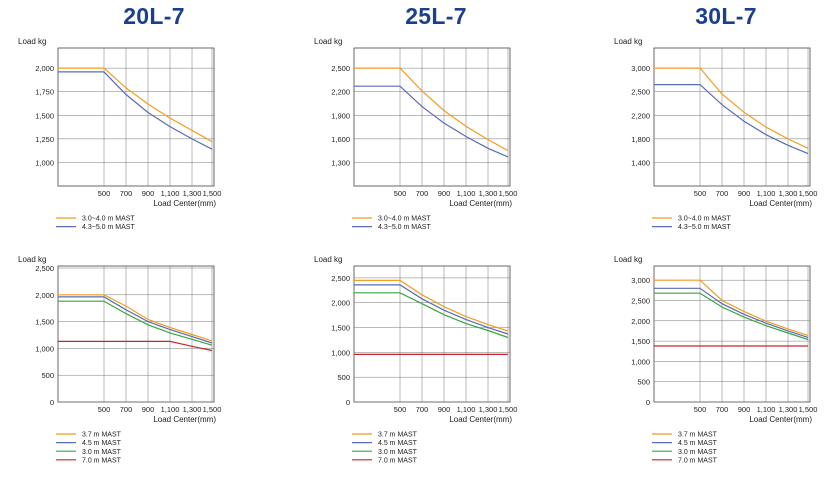  I want to click on legend-label: 4.5 m MAST, so click(698, 443).